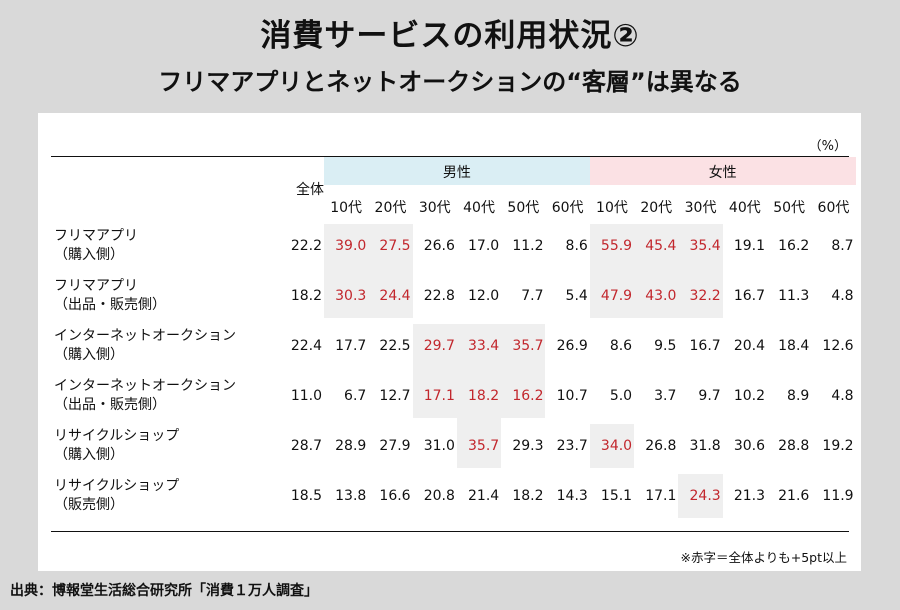 This screenshot has width=900, height=610. What do you see at coordinates (661, 496) in the screenshot?
I see `data-cell: 17.1` at bounding box center [661, 496].